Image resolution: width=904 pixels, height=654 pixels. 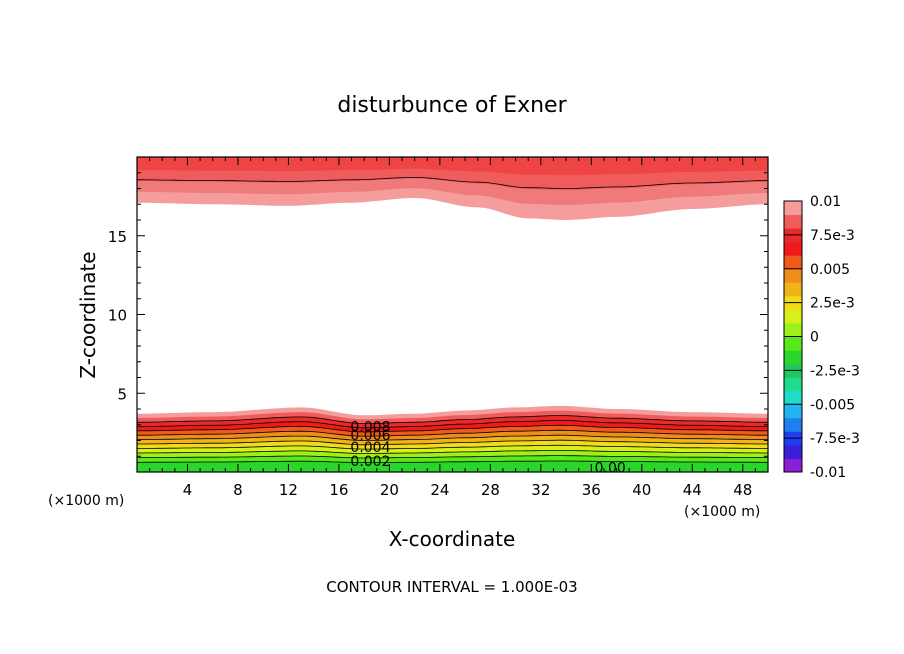 I want to click on contour-interval-footer: CONTOUR INTERVAL = 1.000E-03, so click(x=451, y=587).